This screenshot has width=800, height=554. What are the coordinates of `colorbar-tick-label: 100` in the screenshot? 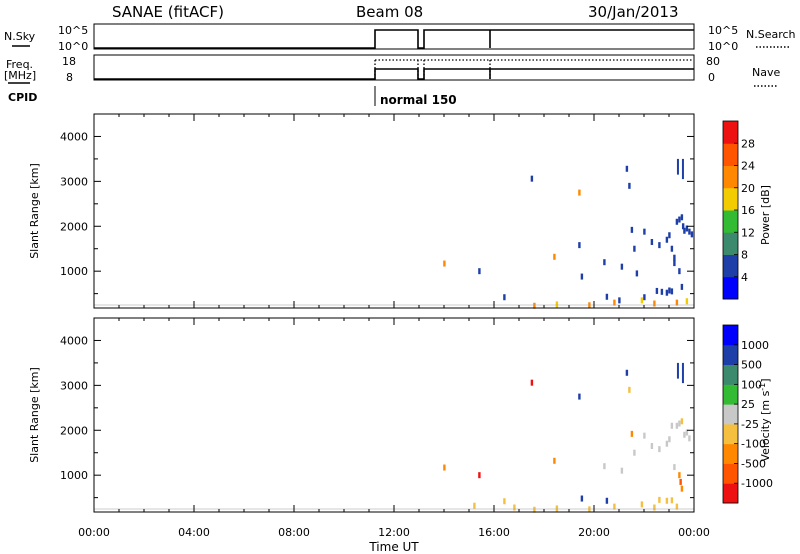 It's located at (751, 384).